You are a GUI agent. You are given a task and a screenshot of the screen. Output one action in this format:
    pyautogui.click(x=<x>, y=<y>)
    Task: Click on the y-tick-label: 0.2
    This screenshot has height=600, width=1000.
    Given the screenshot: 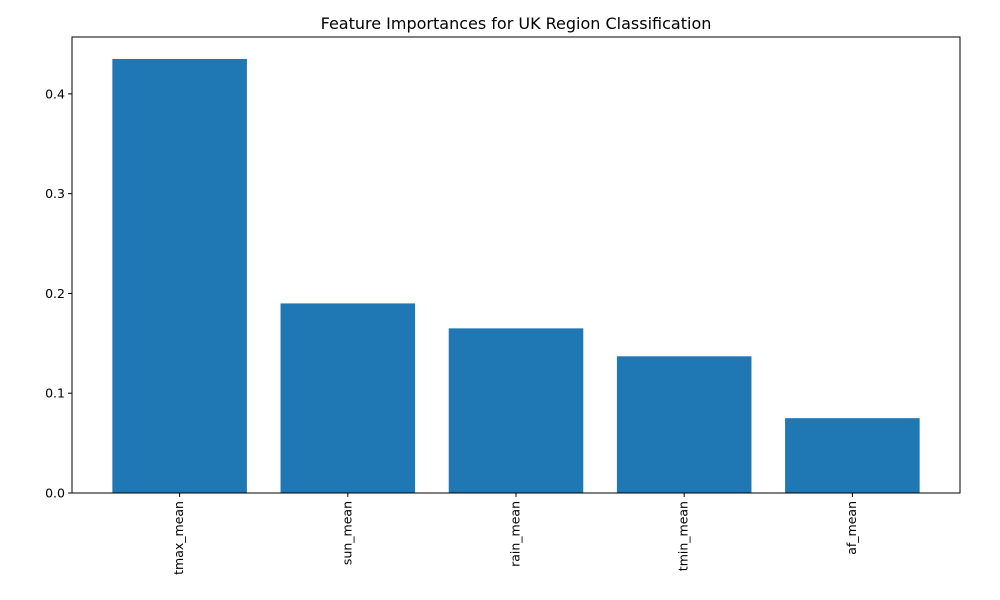 What is the action you would take?
    pyautogui.click(x=55, y=293)
    